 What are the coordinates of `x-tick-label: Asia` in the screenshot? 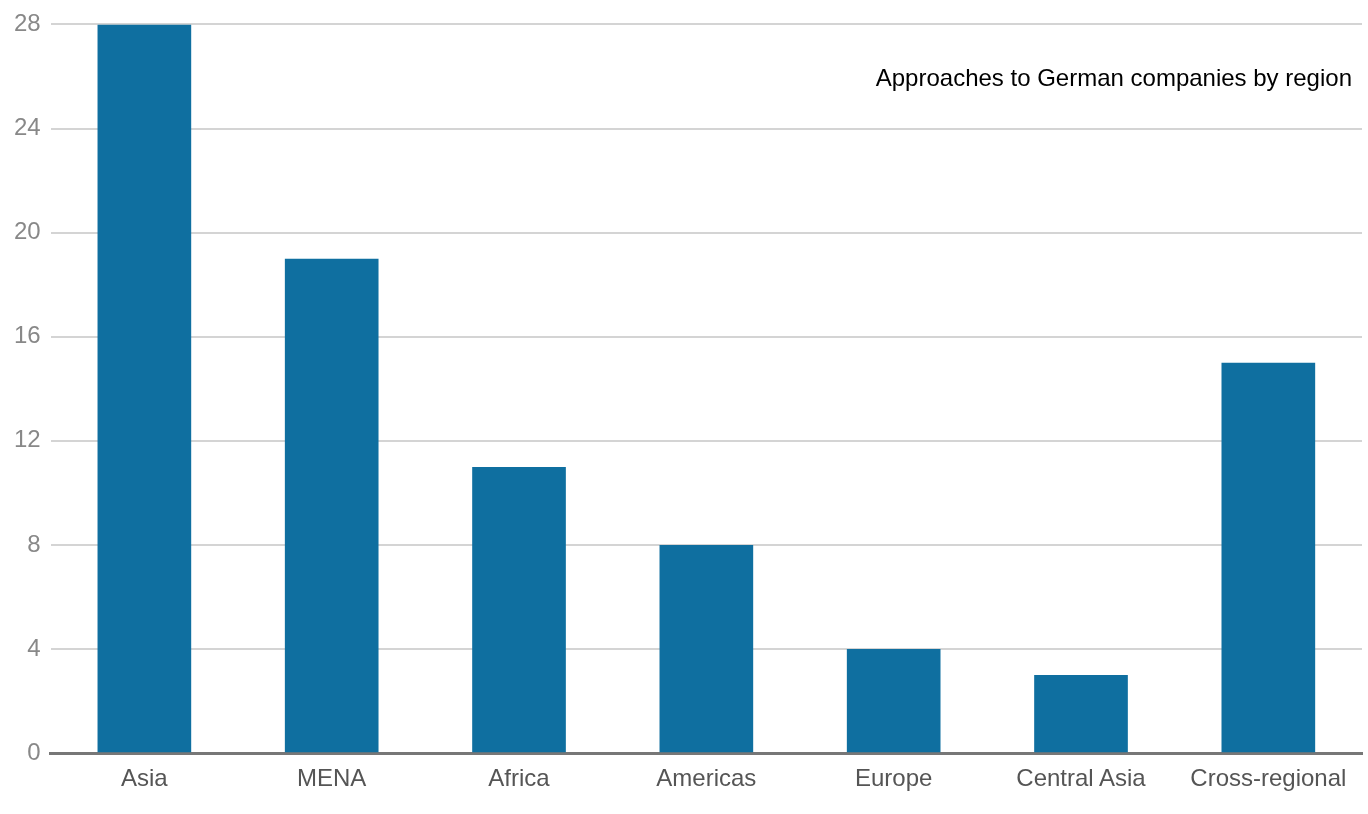 It's located at (145, 778).